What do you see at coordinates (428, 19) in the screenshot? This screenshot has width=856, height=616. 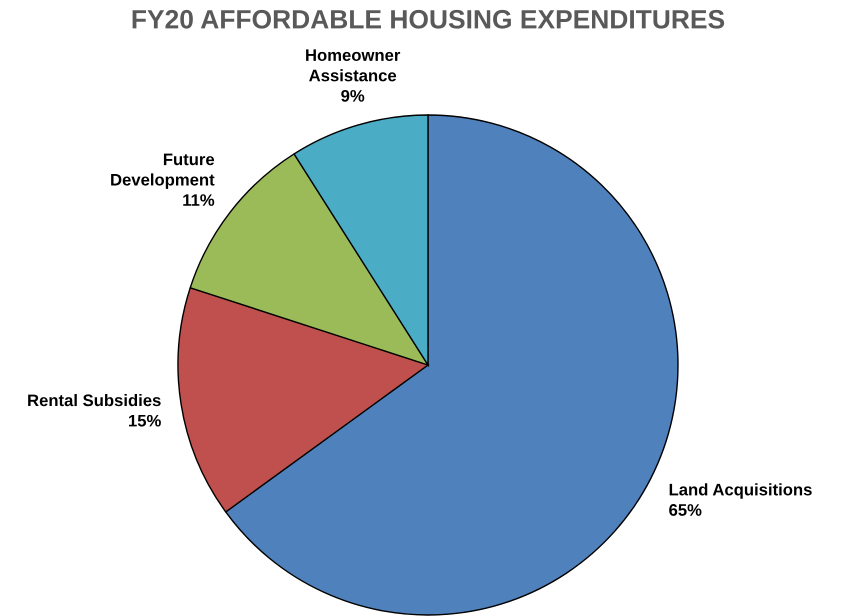 I see `chart-title: FY20 AFFORDABLE HOUSING EXPENDITURES` at bounding box center [428, 19].